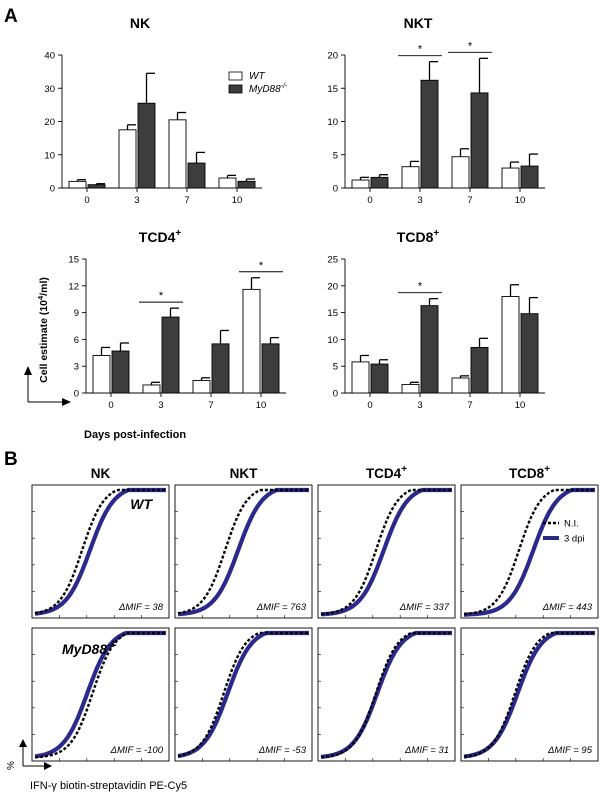  What do you see at coordinates (332, 286) in the screenshot?
I see `y-tick-label: 20` at bounding box center [332, 286].